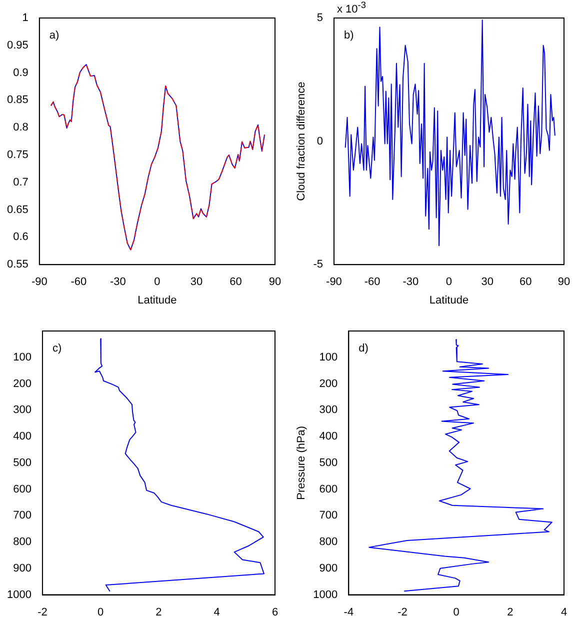 The width and height of the screenshot is (579, 627). Describe the element at coordinates (17, 45) in the screenshot. I see `y-tick-label: 0.95` at that location.